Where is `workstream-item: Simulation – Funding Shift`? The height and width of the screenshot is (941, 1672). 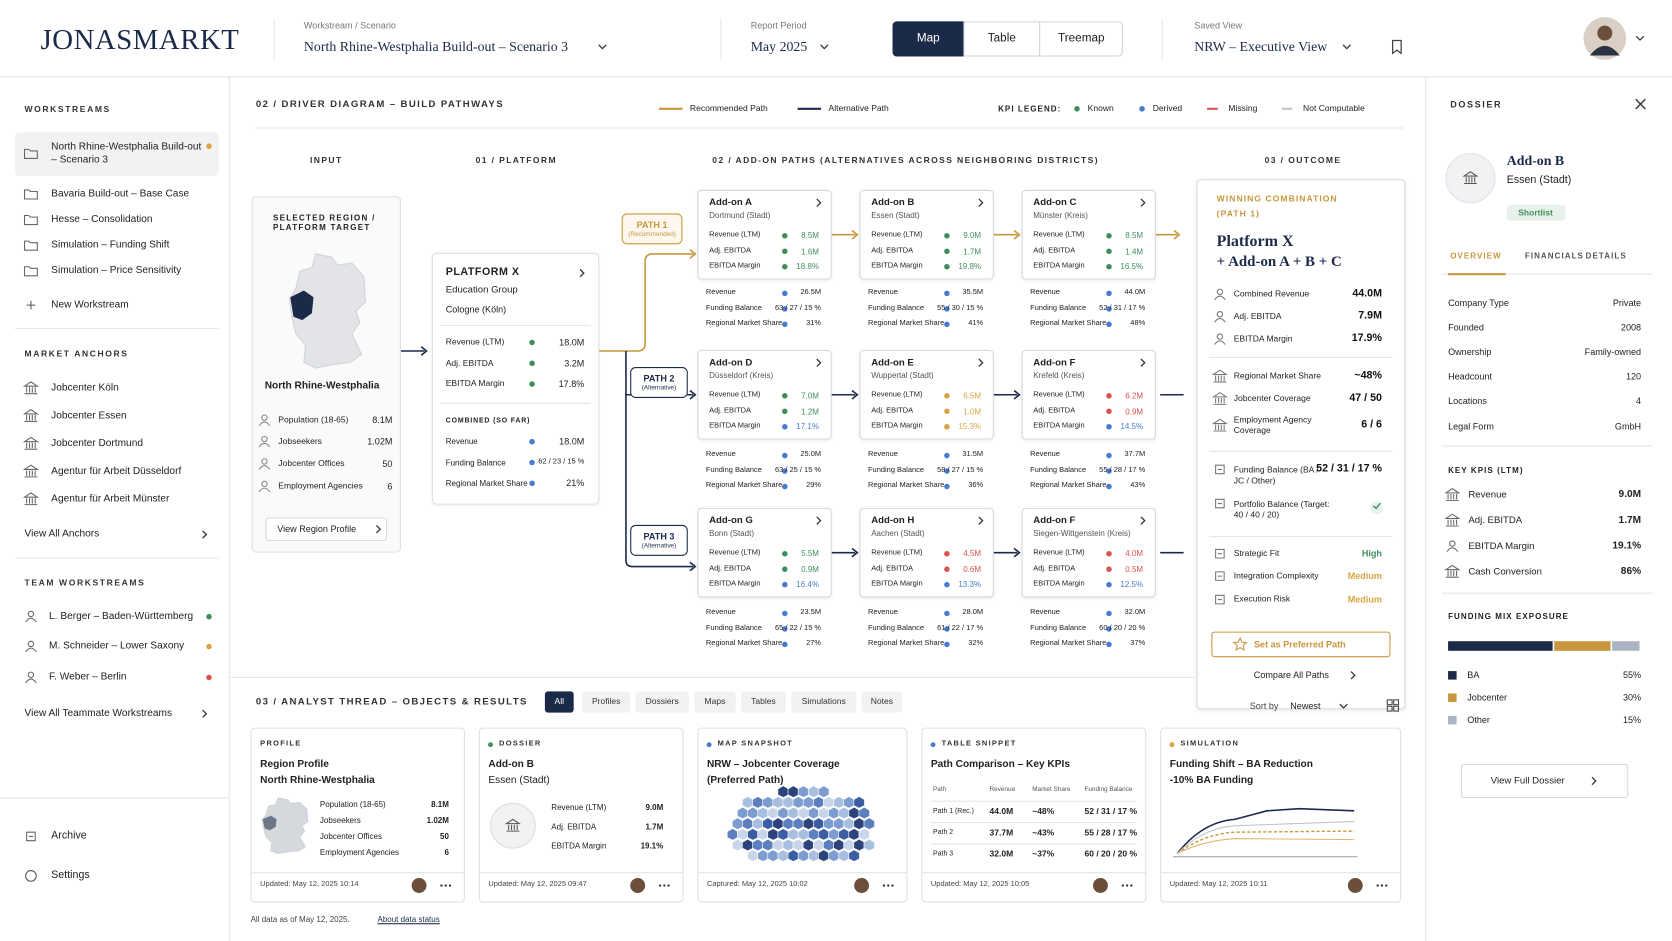
workstream-item: Simulation – Funding Shift is located at coordinates (110, 245).